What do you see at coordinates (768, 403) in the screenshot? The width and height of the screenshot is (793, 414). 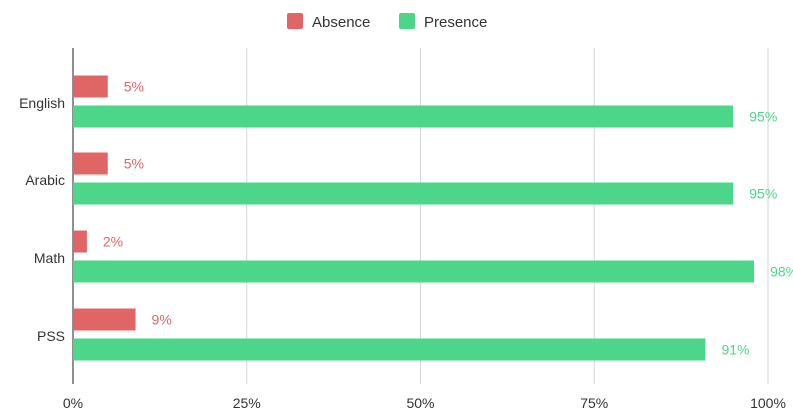 I see `x-tick-label: 100%` at bounding box center [768, 403].